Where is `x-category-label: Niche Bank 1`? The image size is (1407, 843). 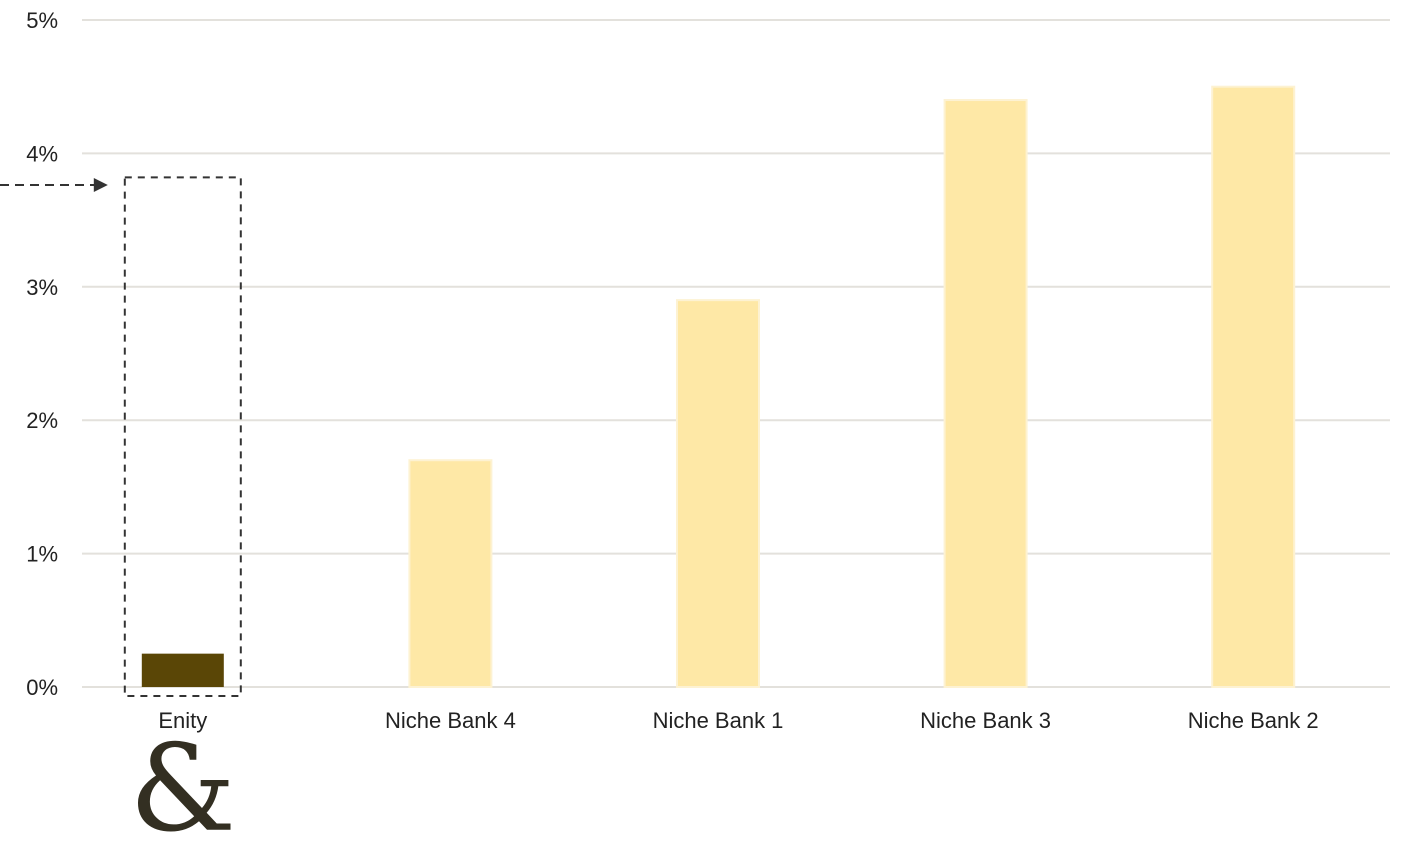
x-category-label: Niche Bank 1 is located at coordinates (718, 720).